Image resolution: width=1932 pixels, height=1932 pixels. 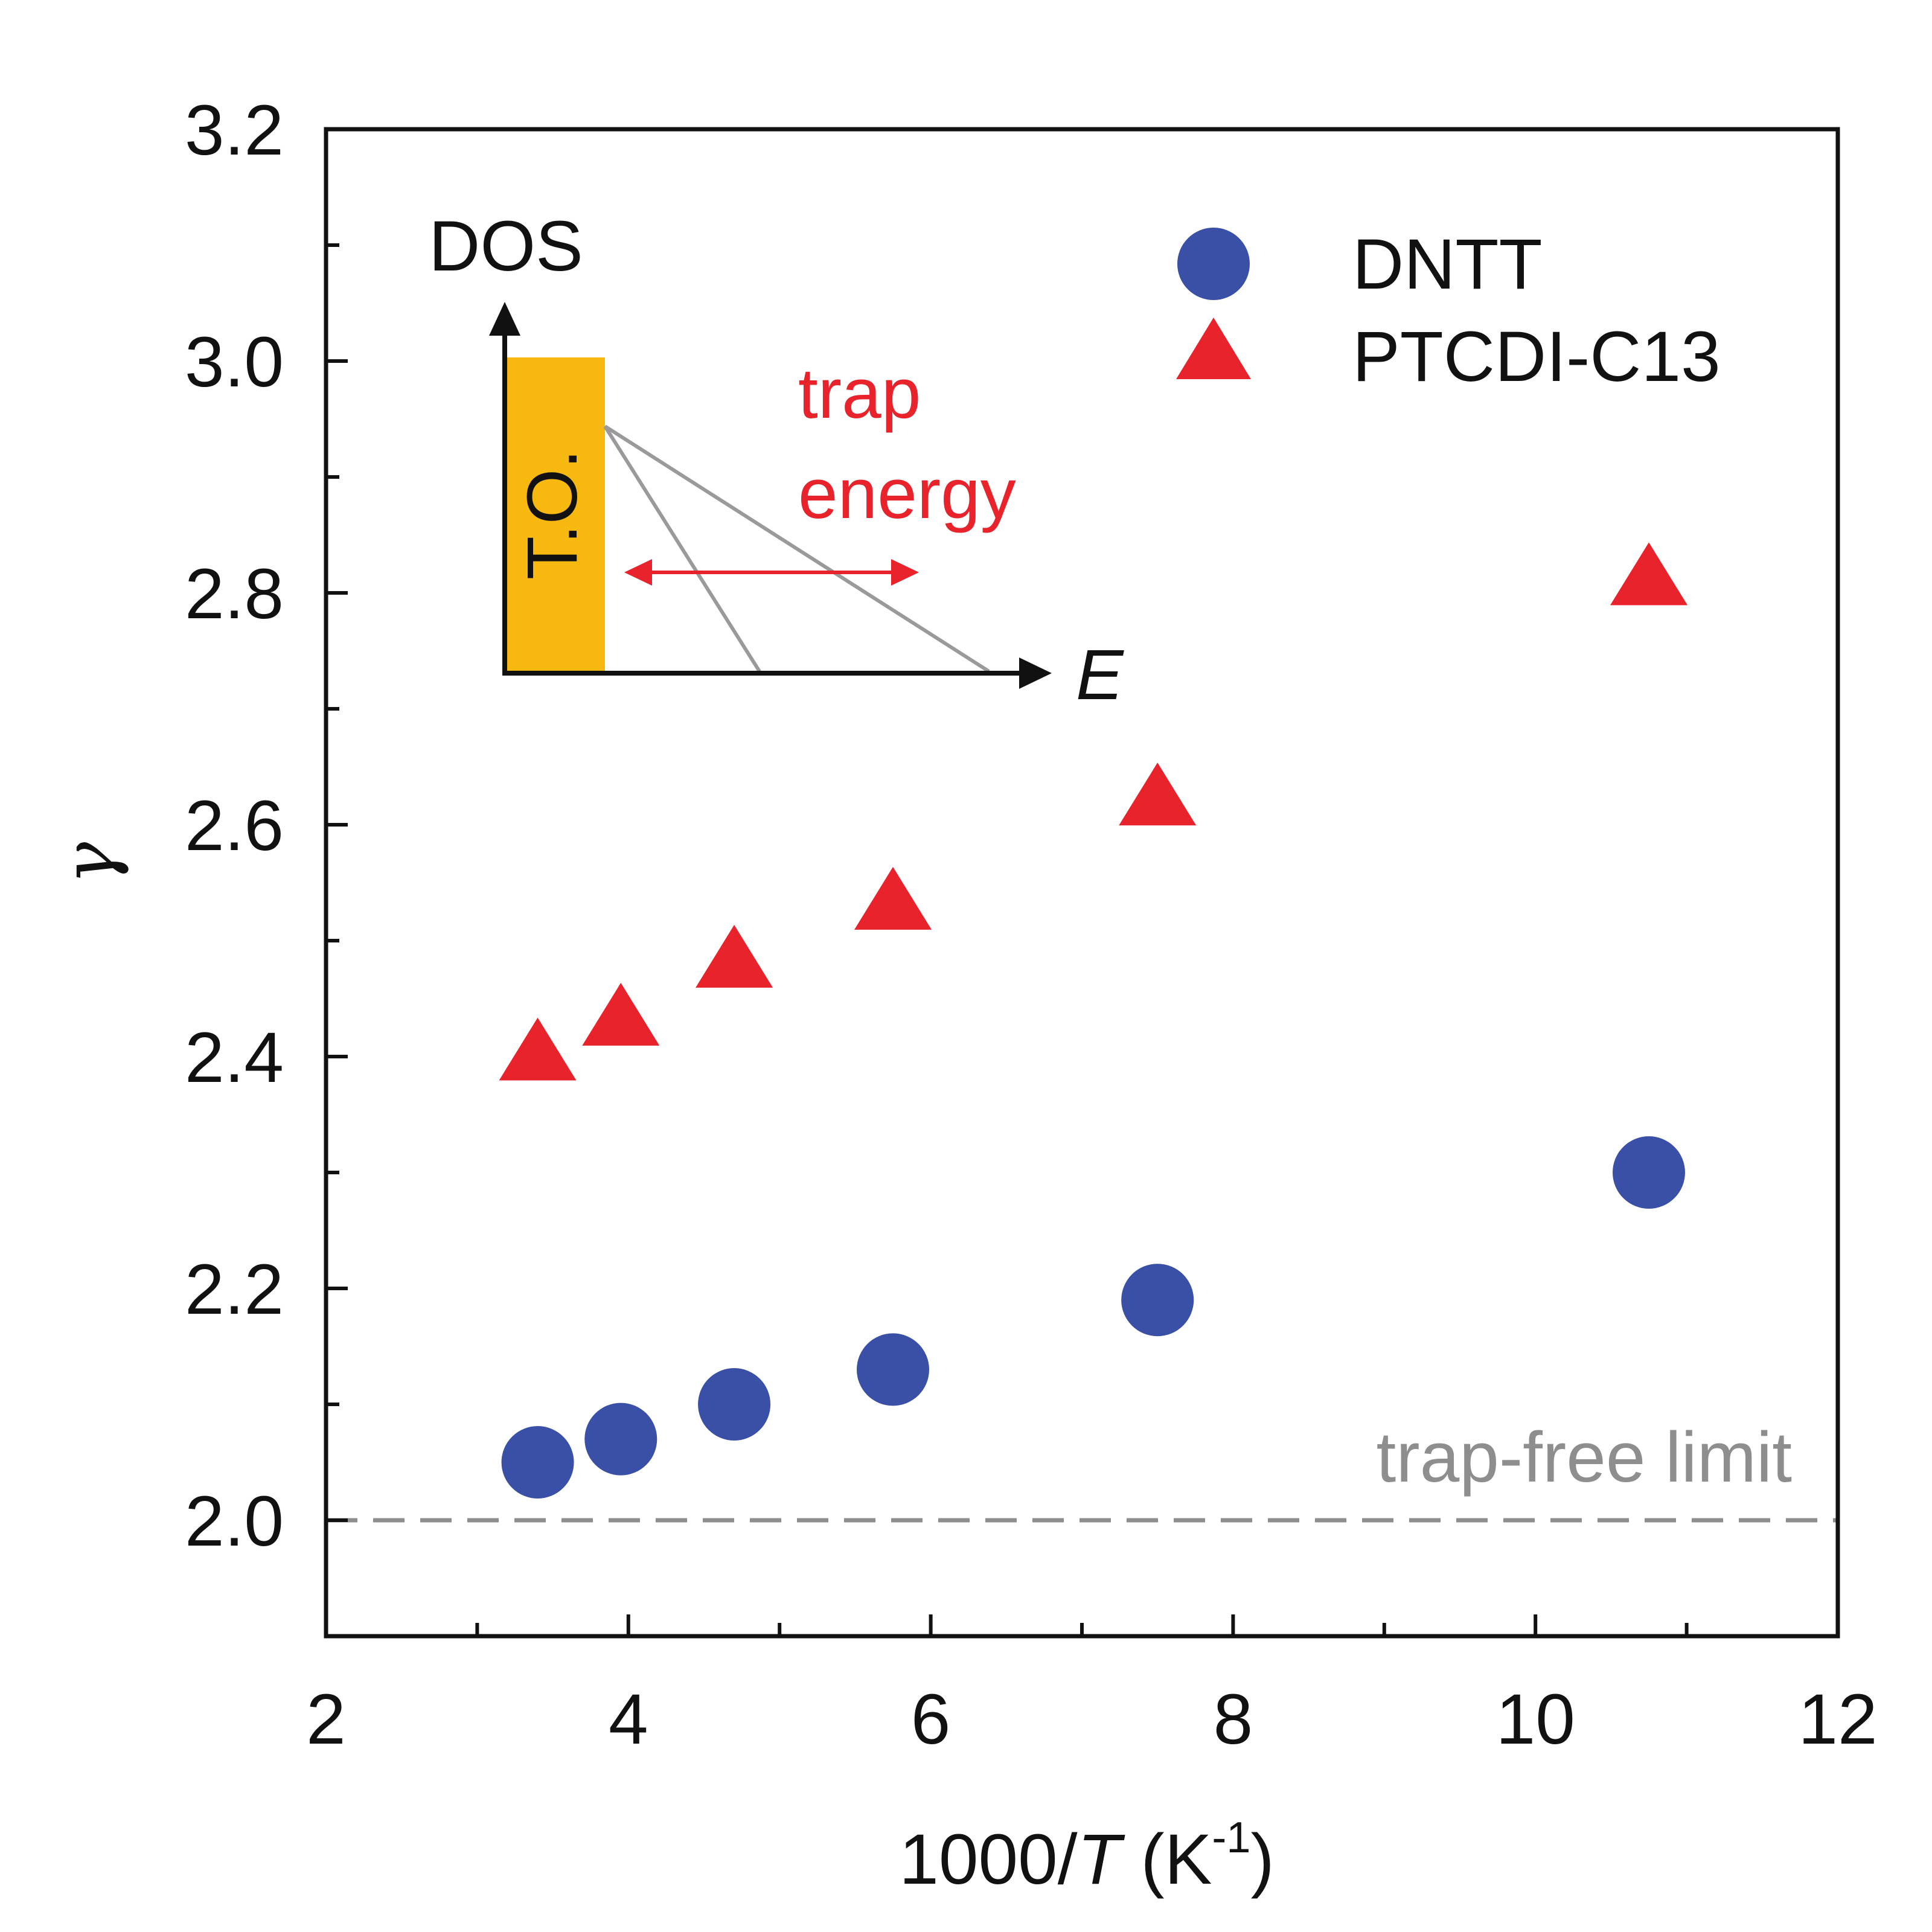 I want to click on y-tick-label: 3.0, so click(x=235, y=362).